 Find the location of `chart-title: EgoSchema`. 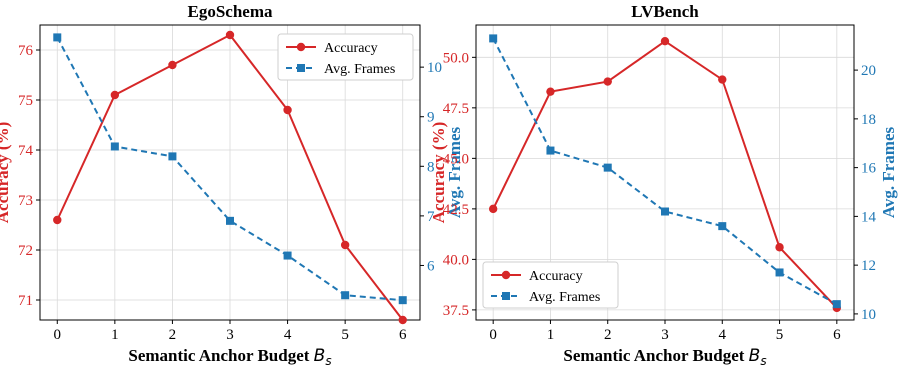

chart-title: EgoSchema is located at coordinates (231, 11).